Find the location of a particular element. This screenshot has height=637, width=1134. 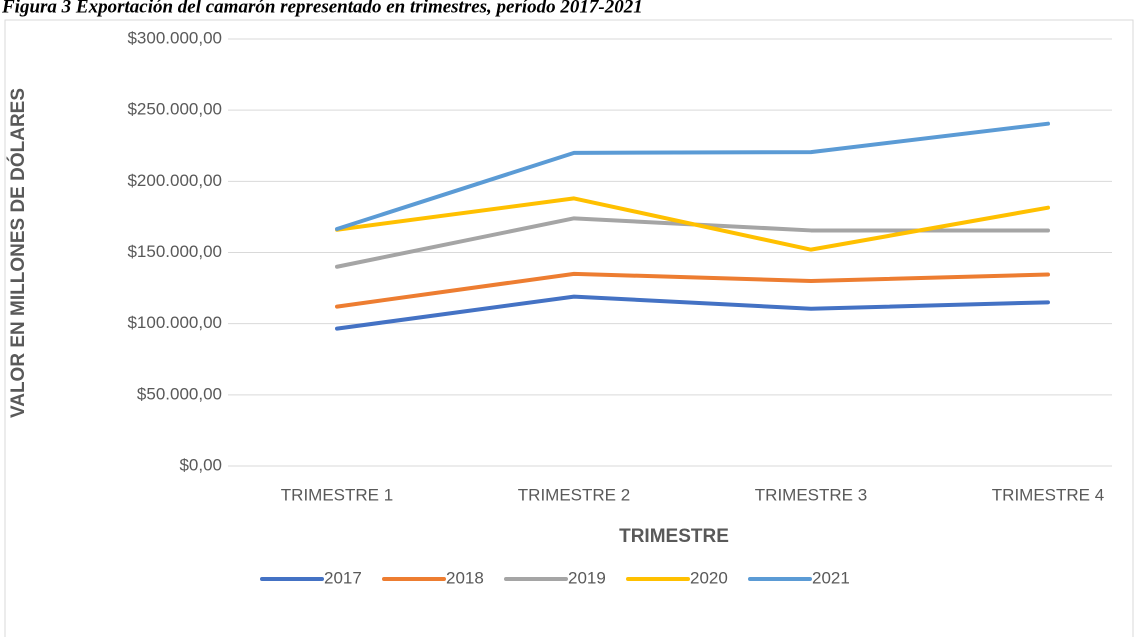

legend-label: 2017 is located at coordinates (343, 577).